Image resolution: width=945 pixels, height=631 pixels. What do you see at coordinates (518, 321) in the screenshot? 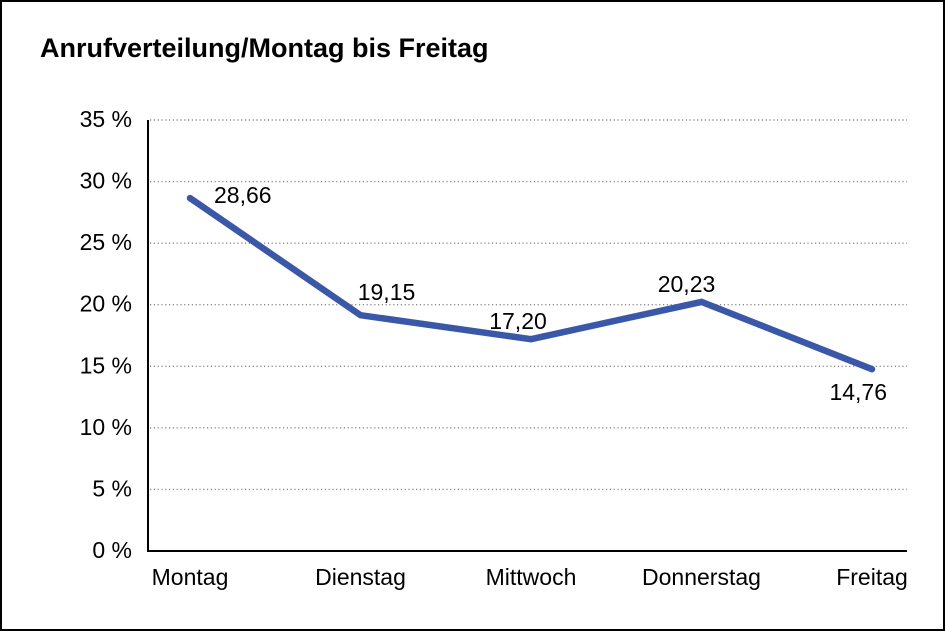
I see `data-point-label: 17,20` at bounding box center [518, 321].